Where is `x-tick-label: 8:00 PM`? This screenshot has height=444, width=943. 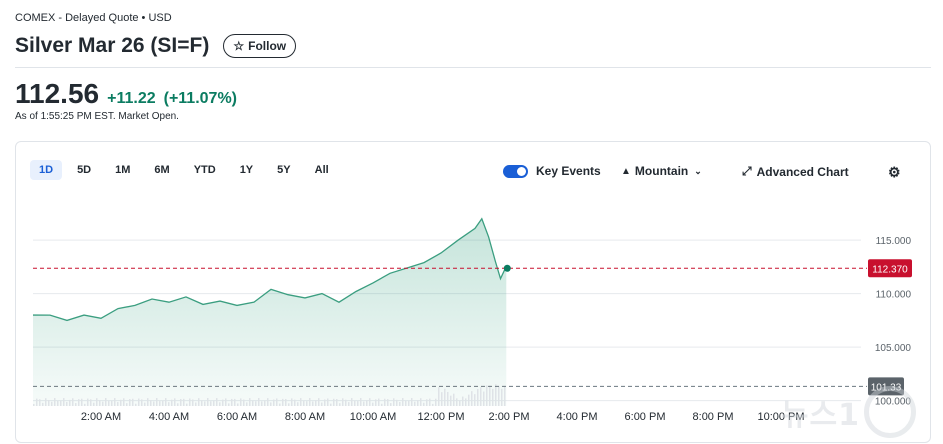
x-tick-label: 8:00 PM is located at coordinates (713, 417).